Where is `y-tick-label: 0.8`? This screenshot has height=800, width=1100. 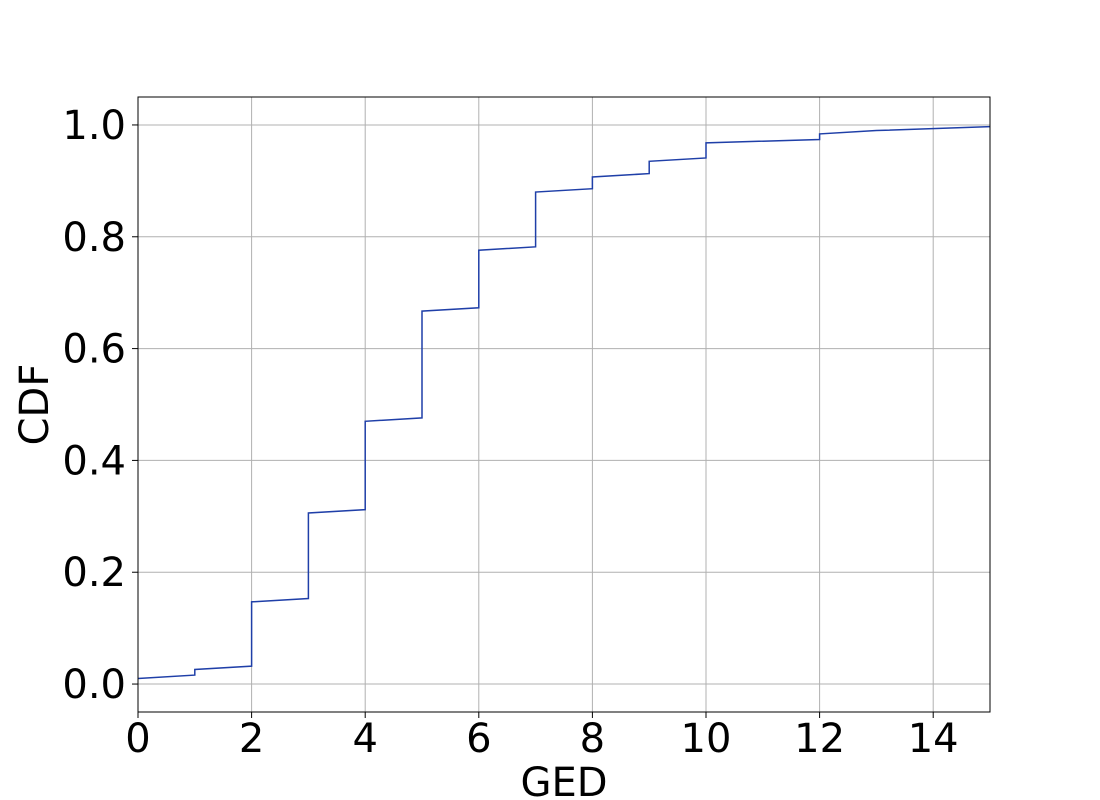 y-tick-label: 0.8 is located at coordinates (94, 238).